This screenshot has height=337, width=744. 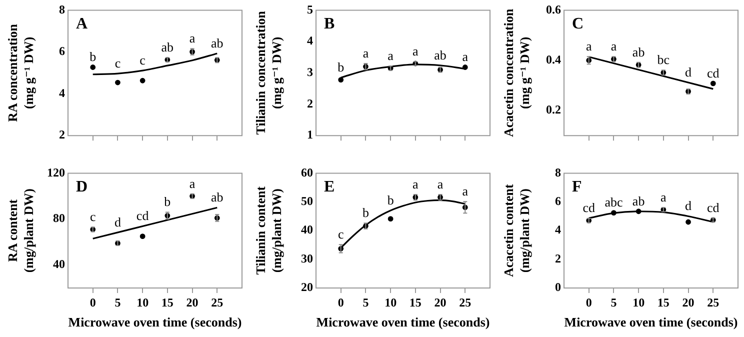 I want to click on y-axis-title: Acacetin concentration (mg g⁻¹ DW), so click(x=516, y=72).